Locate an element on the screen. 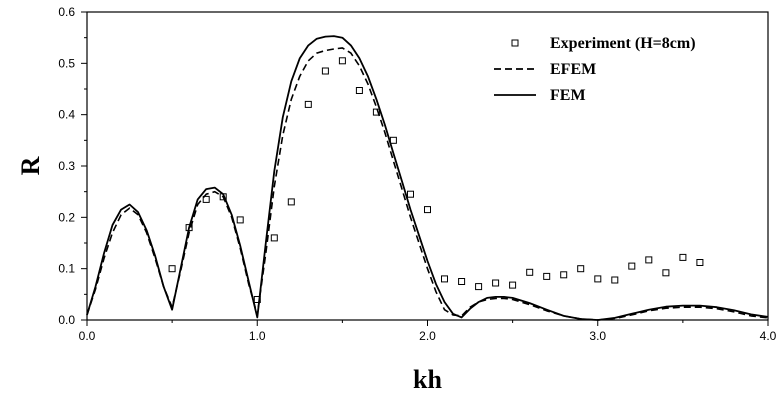 The height and width of the screenshot is (396, 780). x-axis-title: kh is located at coordinates (427, 379).